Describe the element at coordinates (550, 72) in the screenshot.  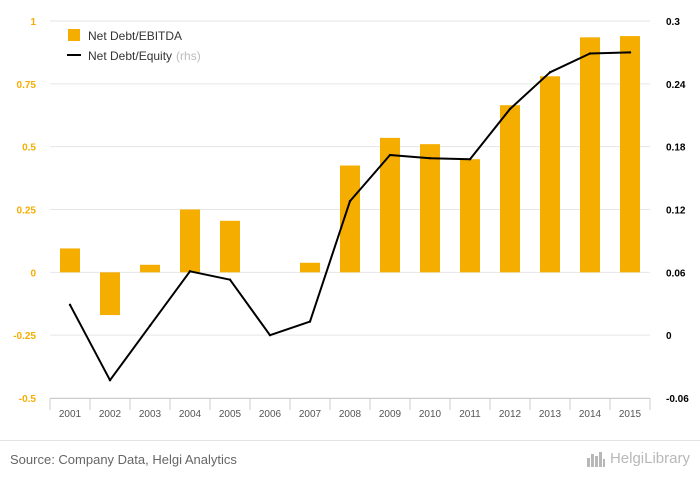
I see `line-point-2013` at that location.